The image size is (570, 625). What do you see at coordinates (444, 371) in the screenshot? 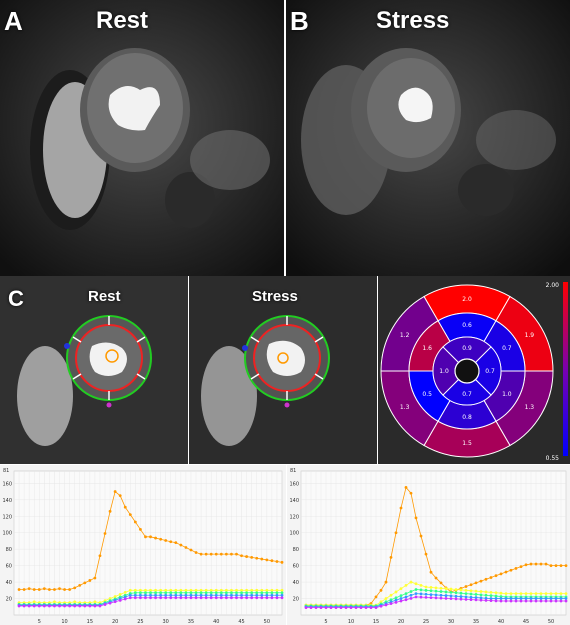
I see `bullseye-inner-segment-label: 1.0` at bounding box center [444, 371].